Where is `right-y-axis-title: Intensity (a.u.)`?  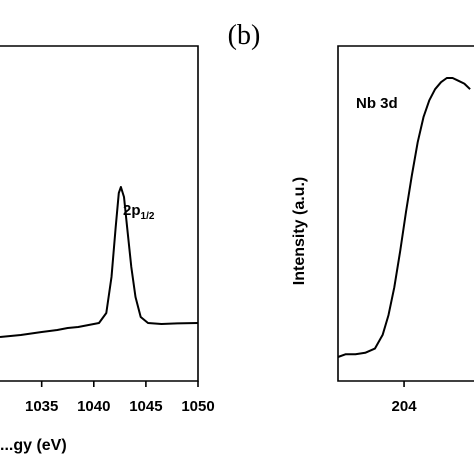 right-y-axis-title: Intensity (a.u.) is located at coordinates (299, 231).